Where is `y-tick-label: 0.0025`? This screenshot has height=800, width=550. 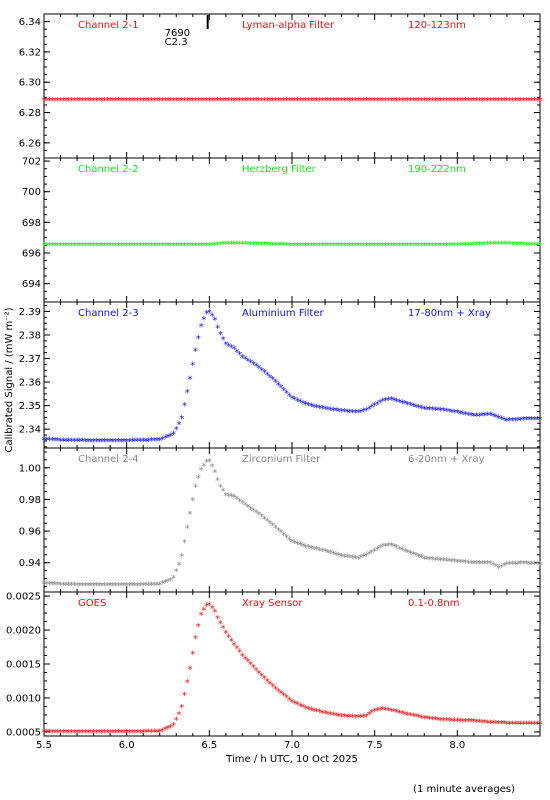
y-tick-label: 0.0025 is located at coordinates (23, 597).